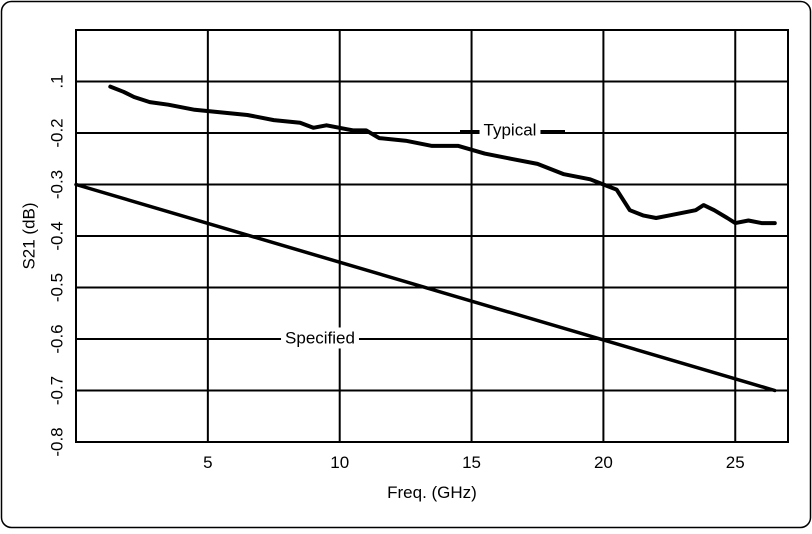 The height and width of the screenshot is (534, 812). Describe the element at coordinates (432, 492) in the screenshot. I see `x-axis-label: Freq. (GHz)` at that location.